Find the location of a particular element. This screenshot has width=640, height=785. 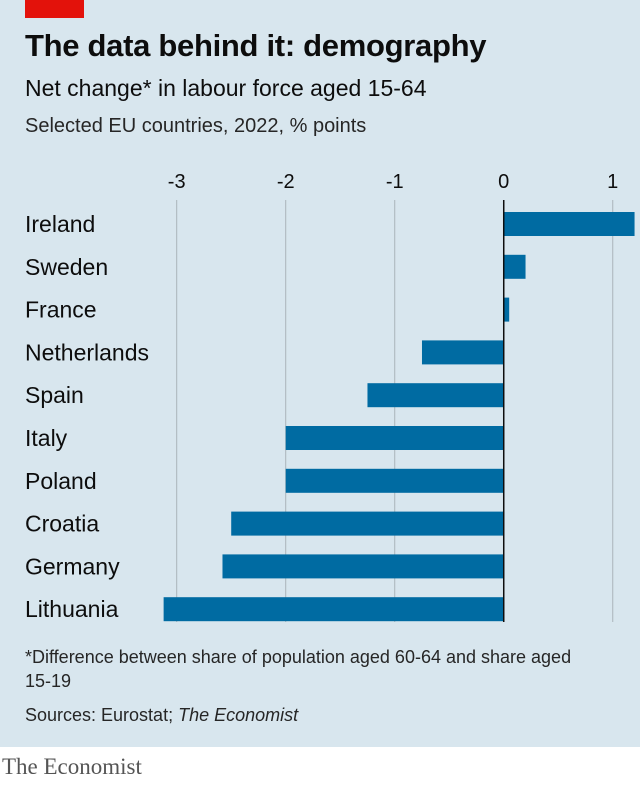

category-label: Netherlands is located at coordinates (87, 352).